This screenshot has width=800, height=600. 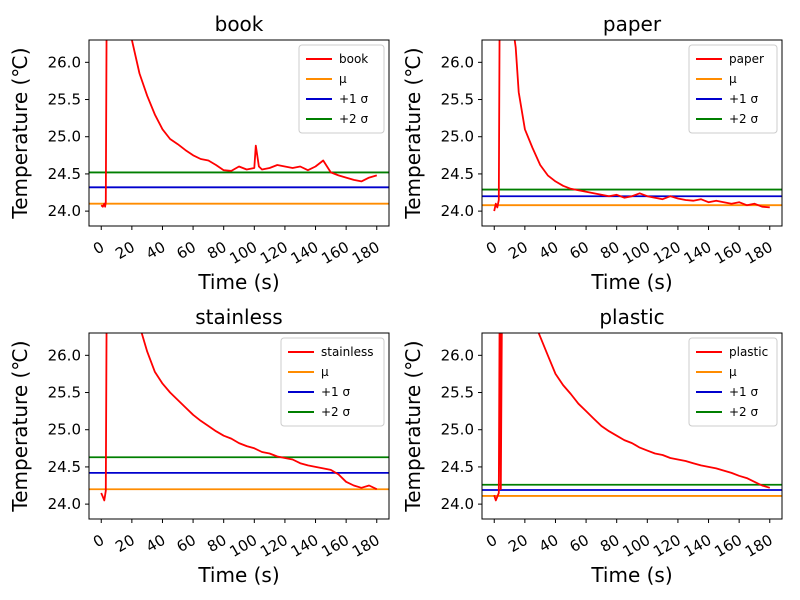 What do you see at coordinates (239, 24) in the screenshot?
I see `chart-title: book` at bounding box center [239, 24].